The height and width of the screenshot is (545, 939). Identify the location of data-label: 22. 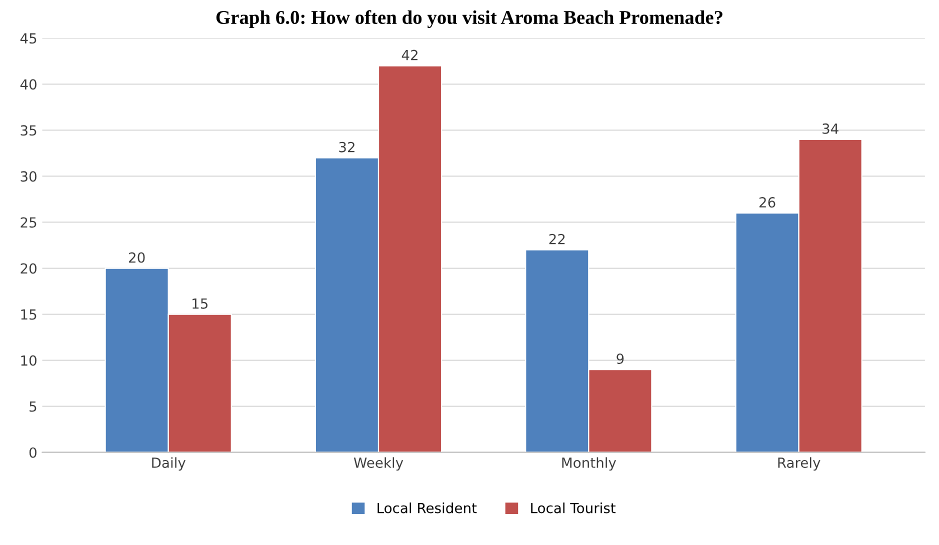
(557, 239).